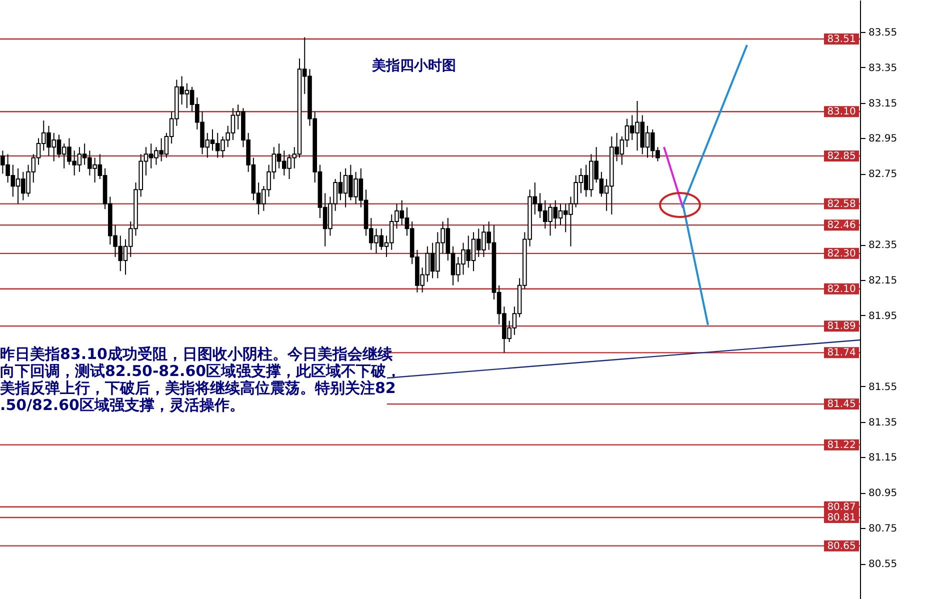  I want to click on y-tick-label: 83.55, so click(883, 32).